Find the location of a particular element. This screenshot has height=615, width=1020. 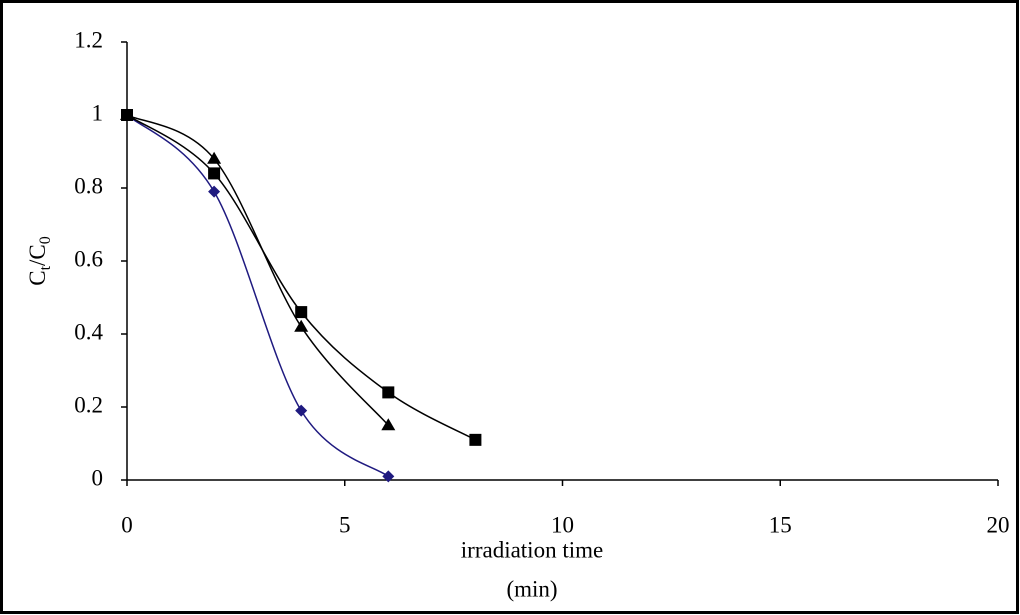

y-tick-label: 0.2 is located at coordinates (88, 404).